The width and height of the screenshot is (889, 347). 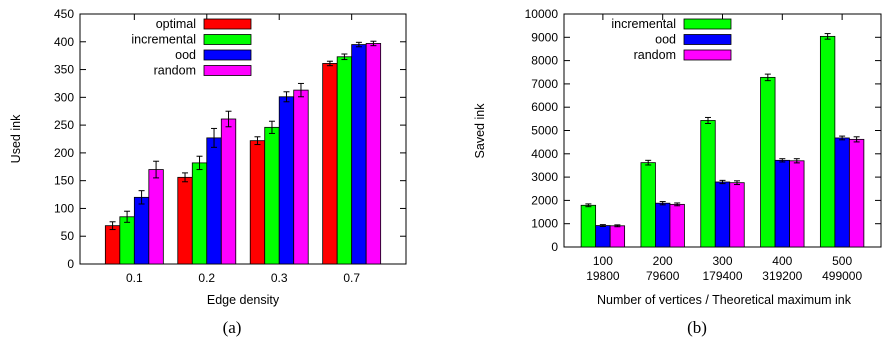 What do you see at coordinates (64, 208) in the screenshot?
I see `a-y-tick-label: 100` at bounding box center [64, 208].